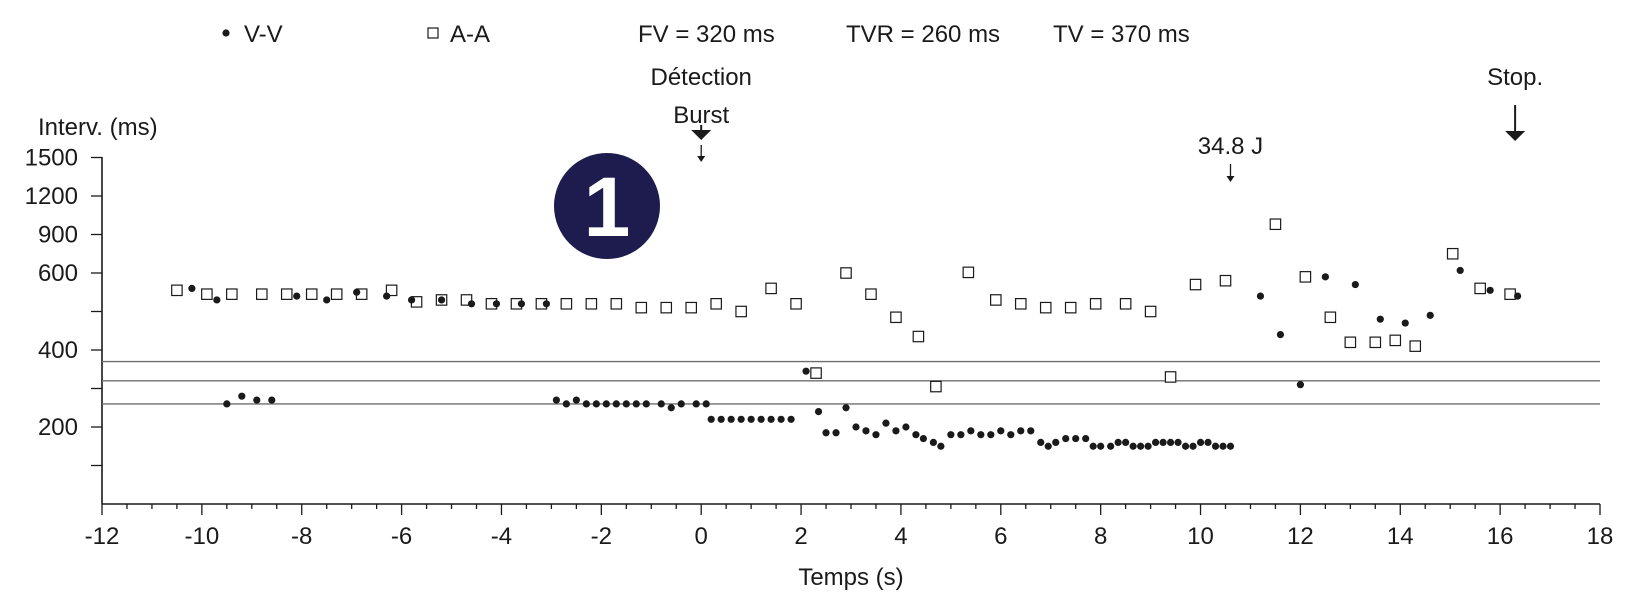  I want to click on step-badge-circle, so click(607, 206).